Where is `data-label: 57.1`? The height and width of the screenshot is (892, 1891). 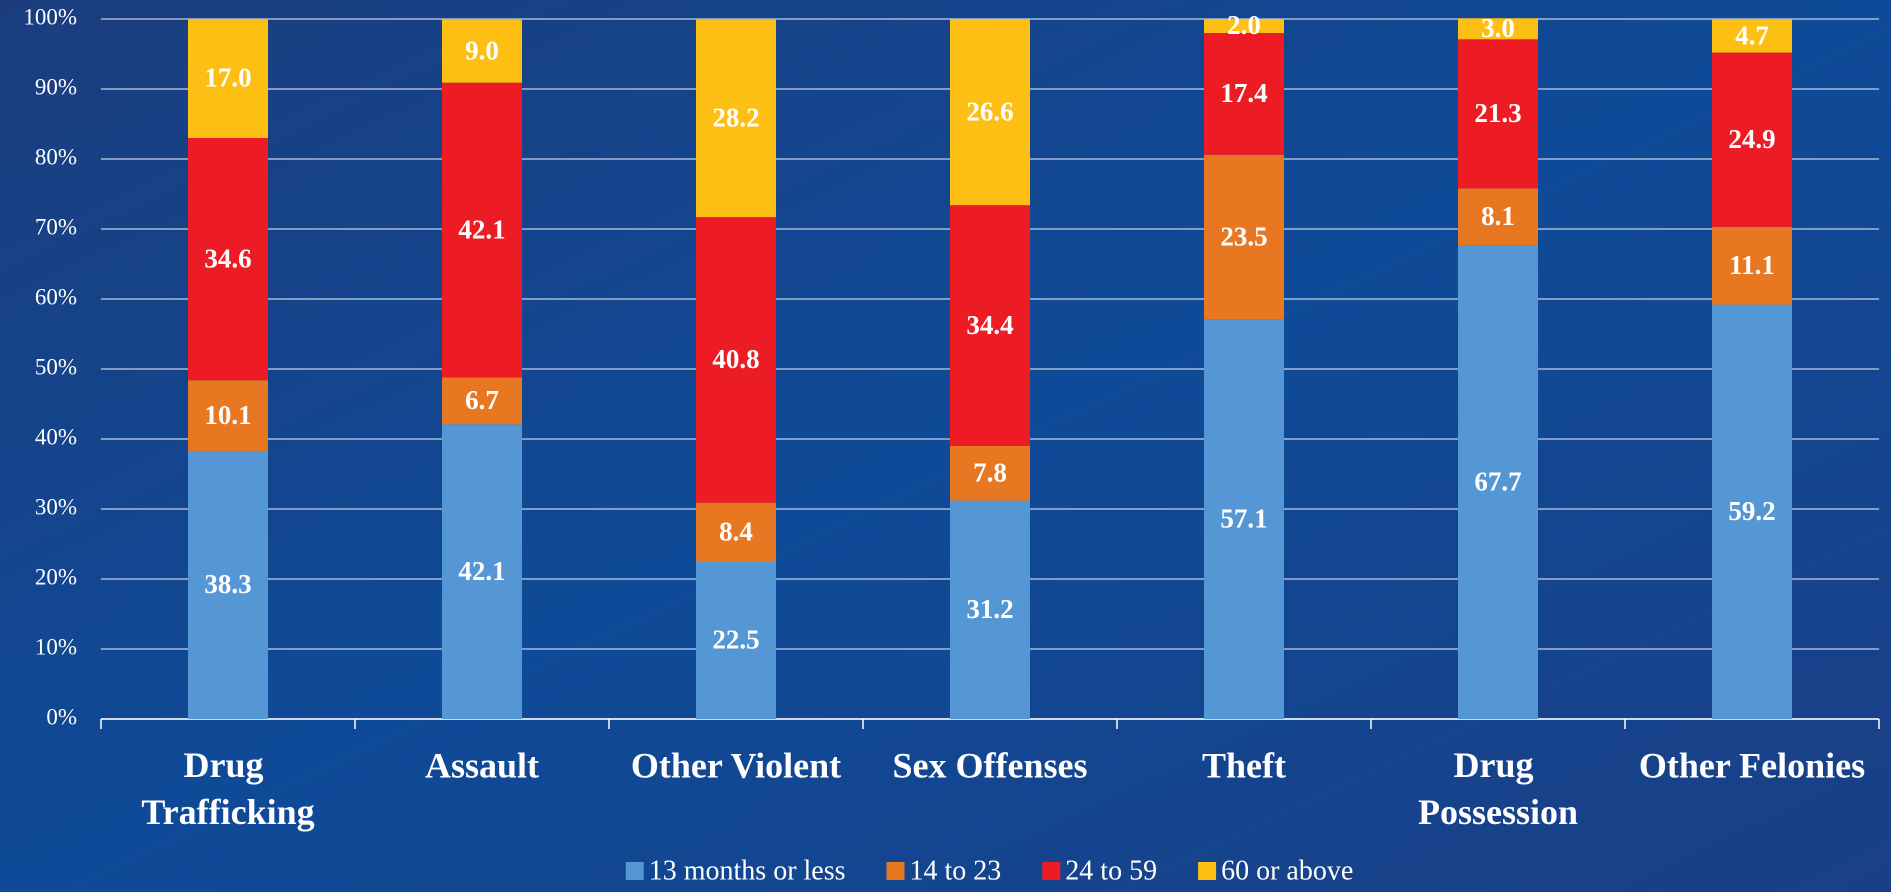
data-label: 57.1 is located at coordinates (1243, 518).